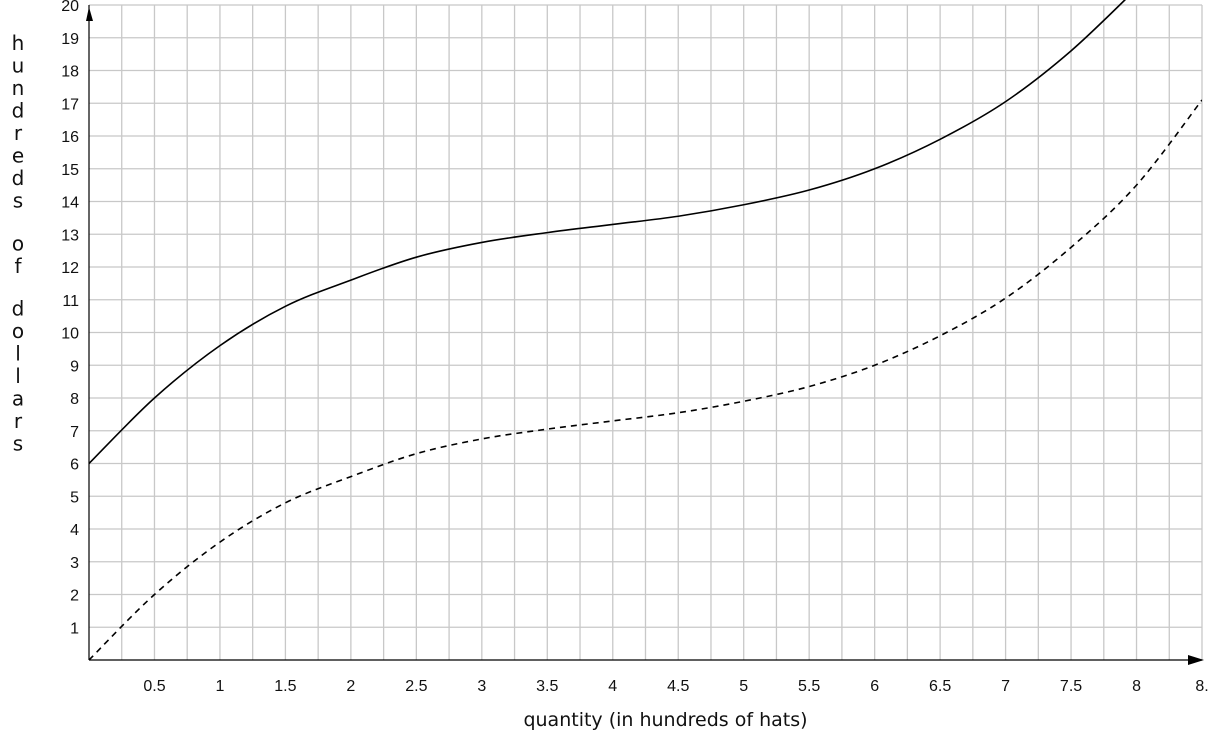 The height and width of the screenshot is (738, 1213). What do you see at coordinates (74, 628) in the screenshot?
I see `y-tick-label: 1` at bounding box center [74, 628].